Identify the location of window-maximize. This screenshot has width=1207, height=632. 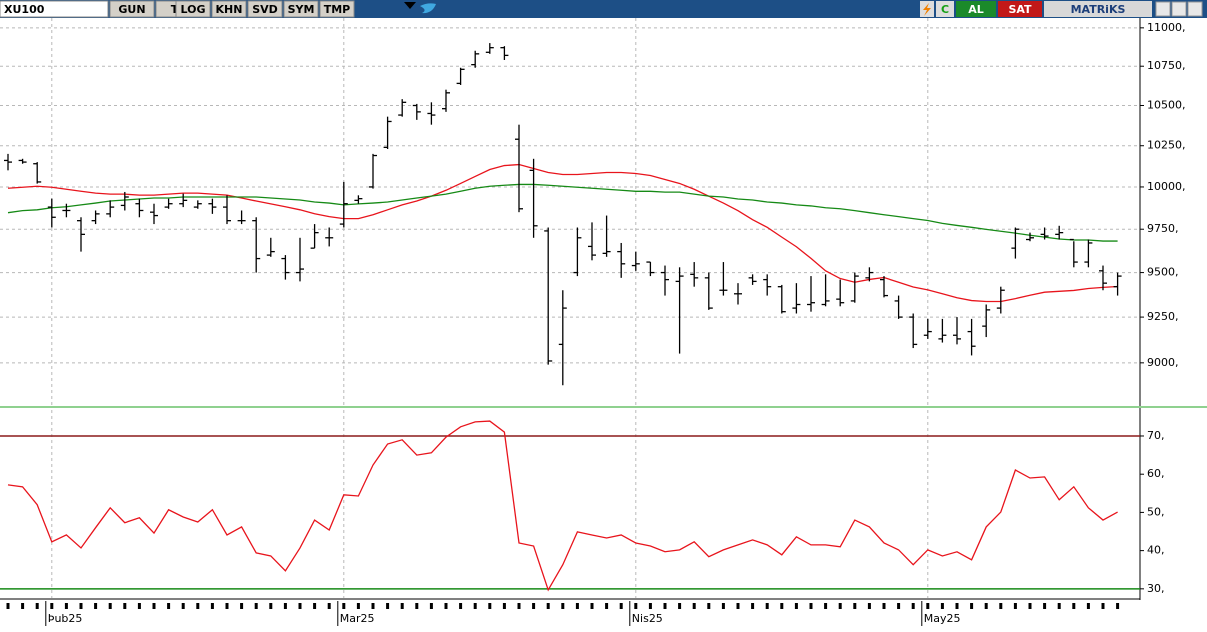
(1195, 9).